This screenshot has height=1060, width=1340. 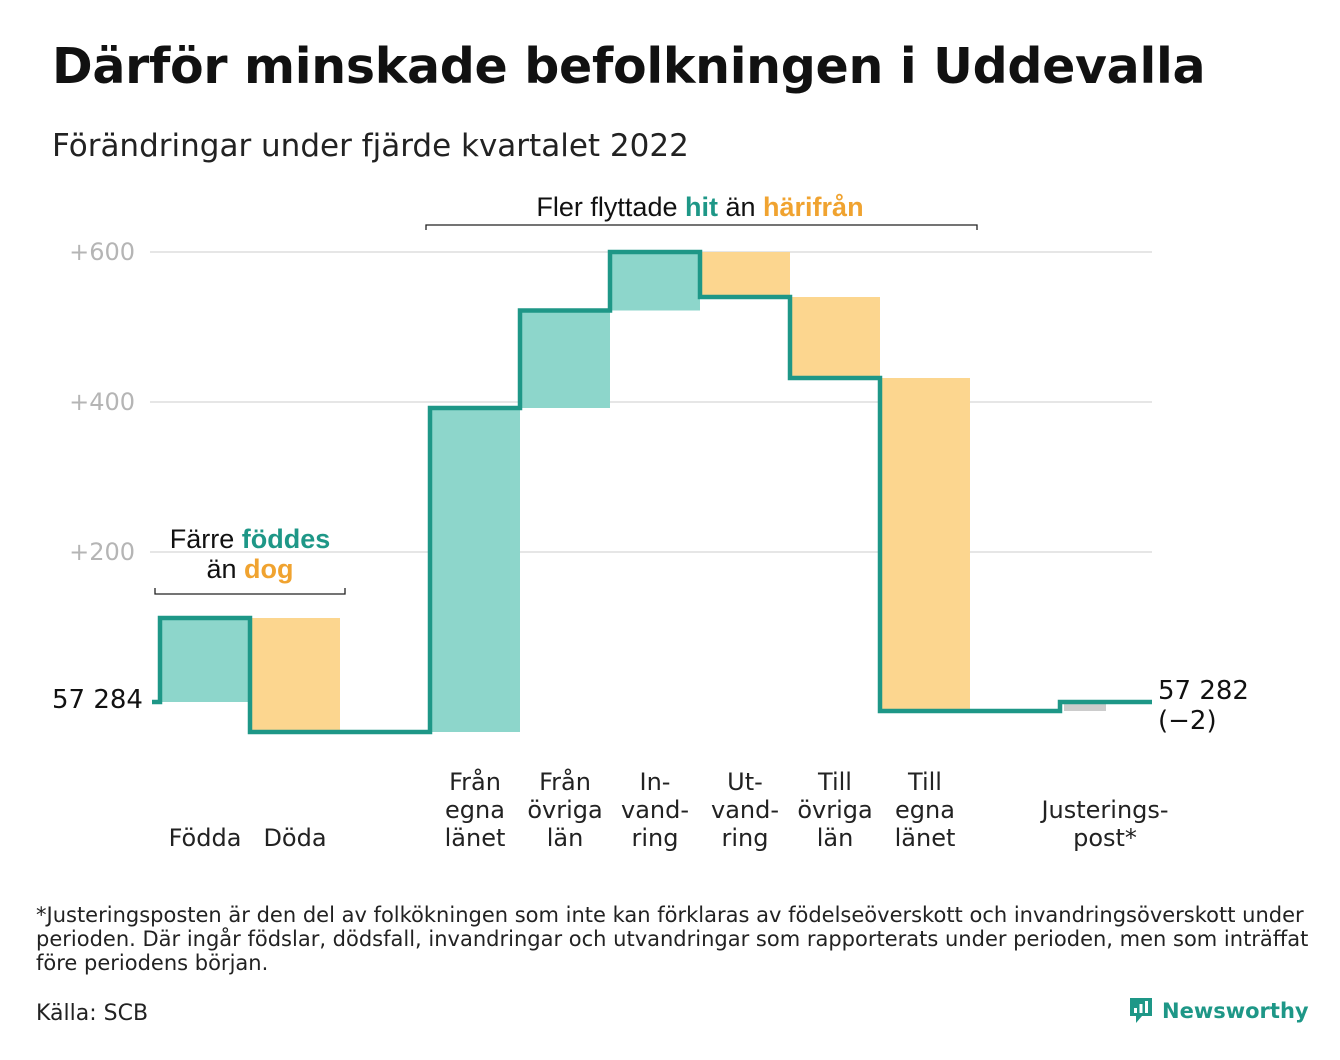 What do you see at coordinates (102, 552) in the screenshot?
I see `y-tick-label: +200` at bounding box center [102, 552].